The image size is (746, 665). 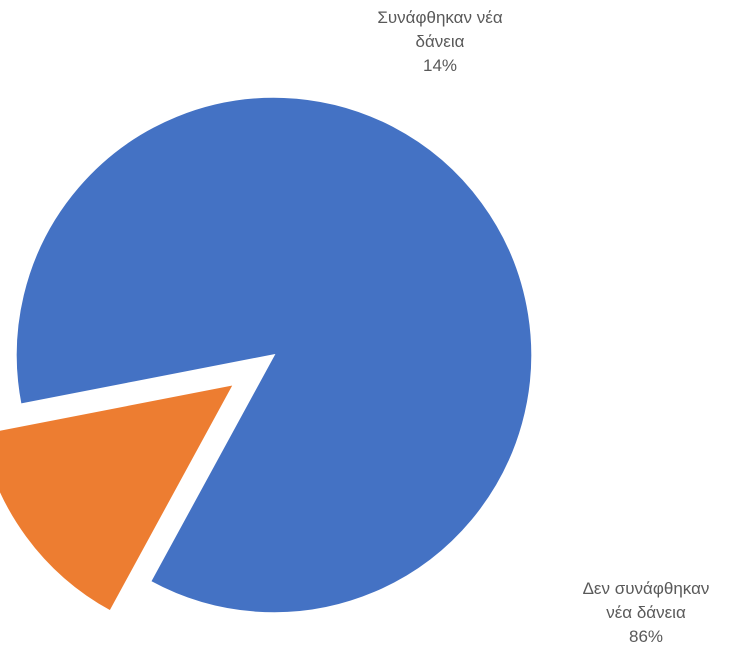 I want to click on data-label-new-loans-value: 14%, so click(x=440, y=65).